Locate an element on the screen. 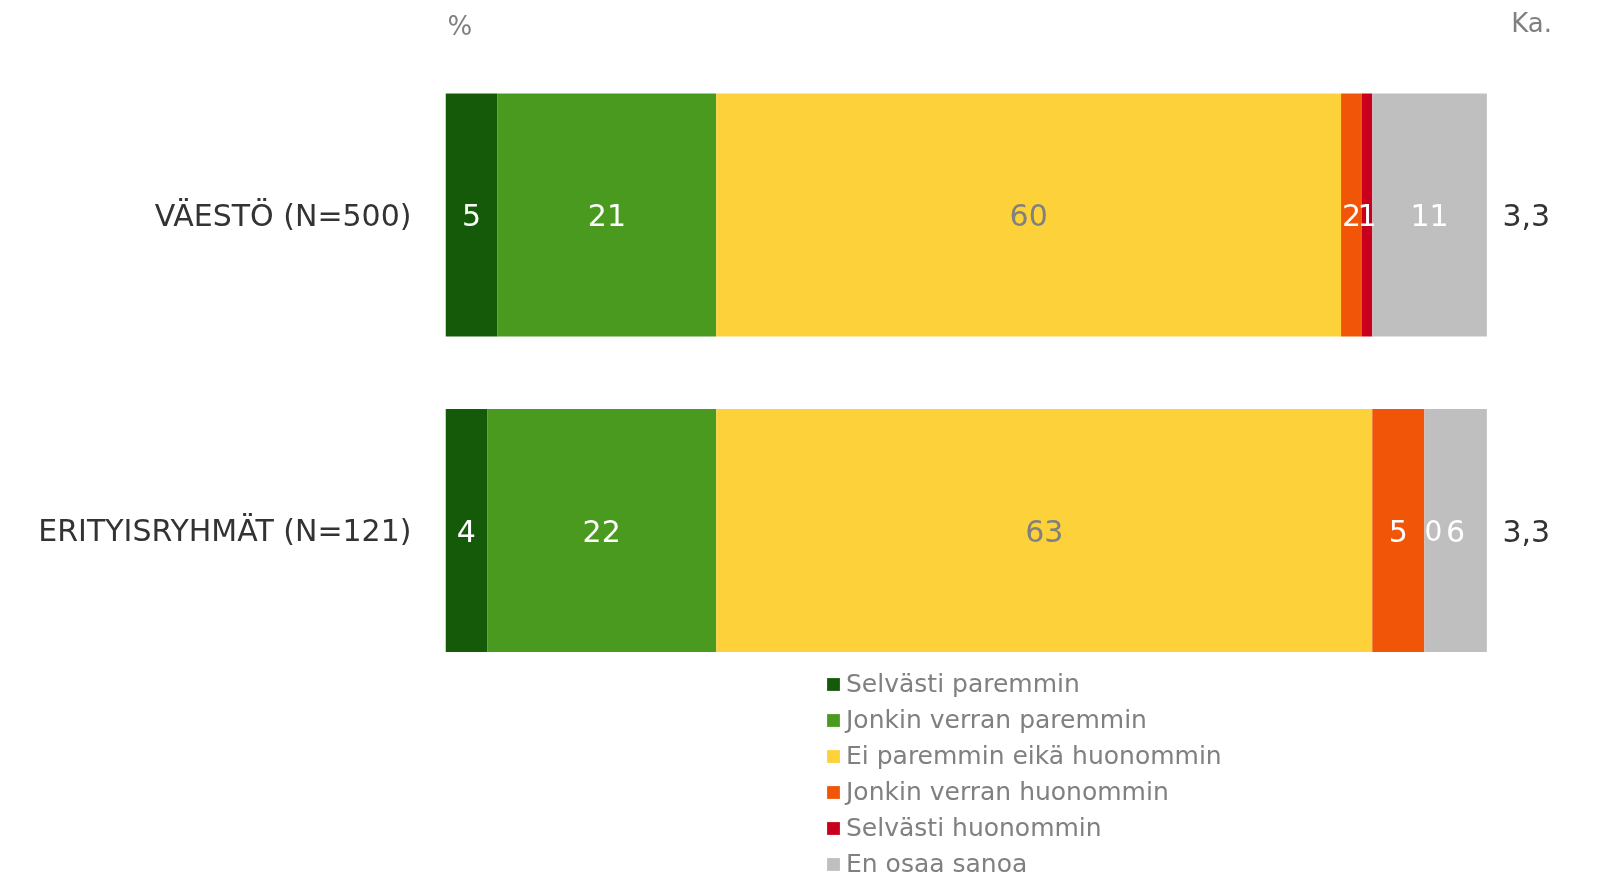  data-label: 22 is located at coordinates (601, 531).